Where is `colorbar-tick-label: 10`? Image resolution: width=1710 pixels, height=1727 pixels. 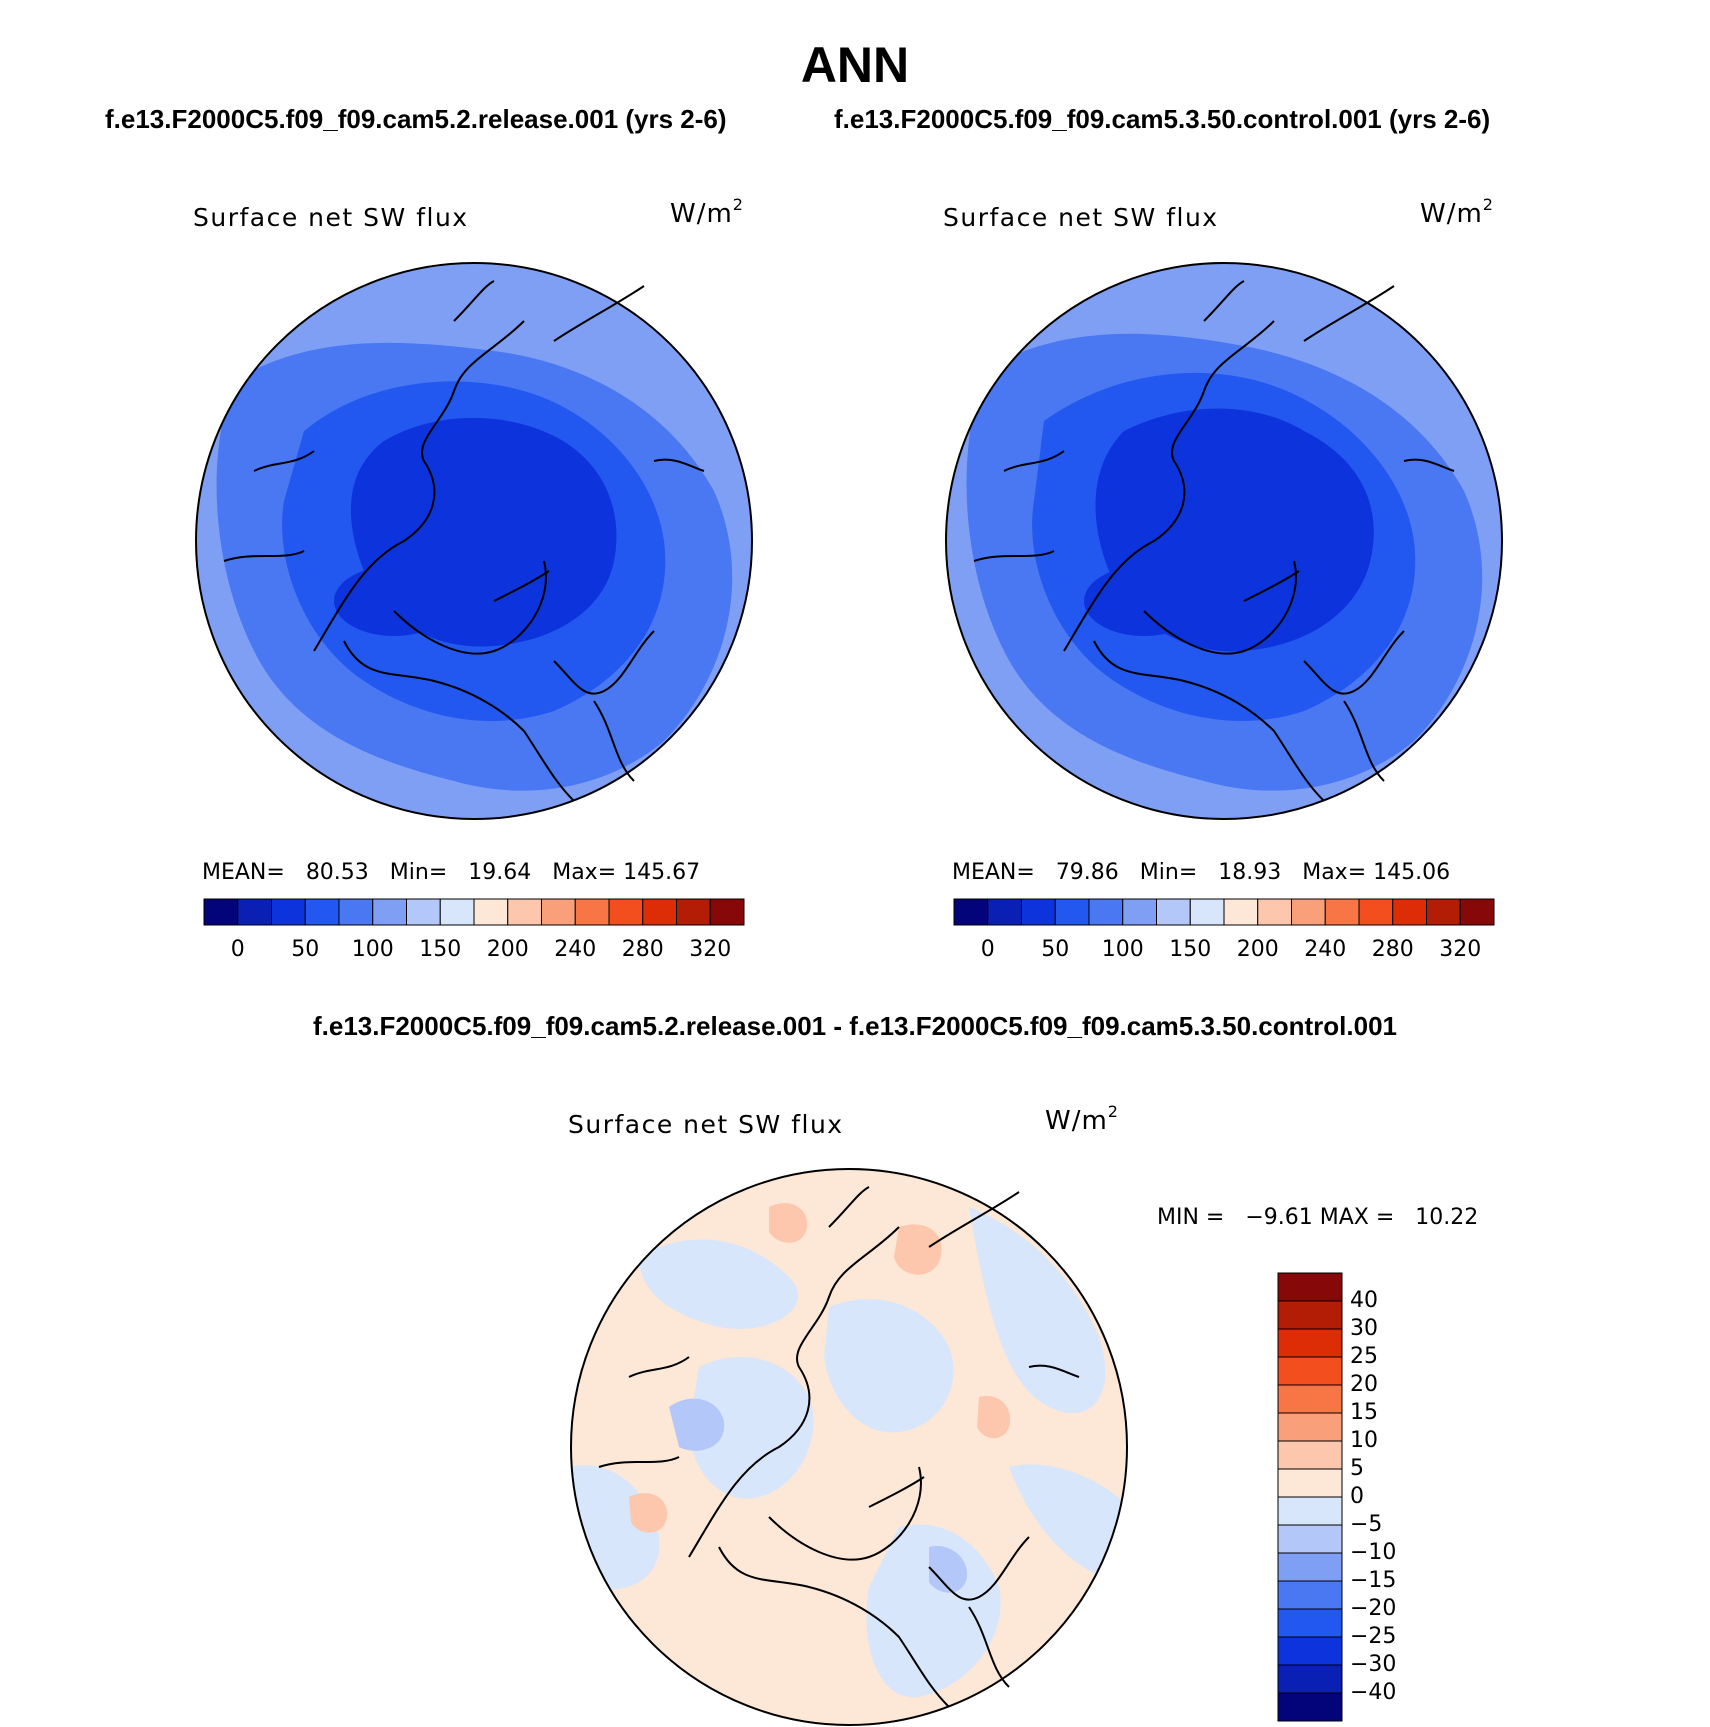 colorbar-tick-label: 10 is located at coordinates (1364, 1440).